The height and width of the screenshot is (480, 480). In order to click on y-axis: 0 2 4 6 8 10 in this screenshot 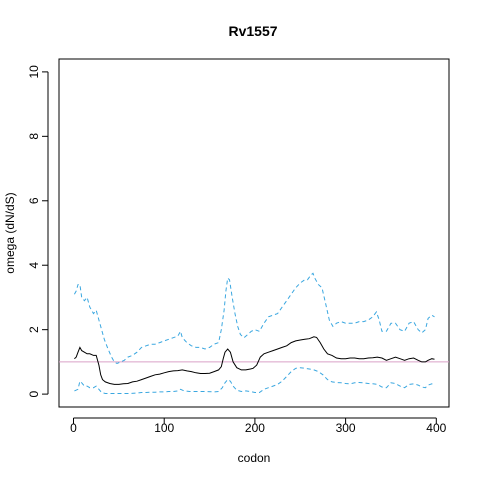, I will do `click(38, 231)`.